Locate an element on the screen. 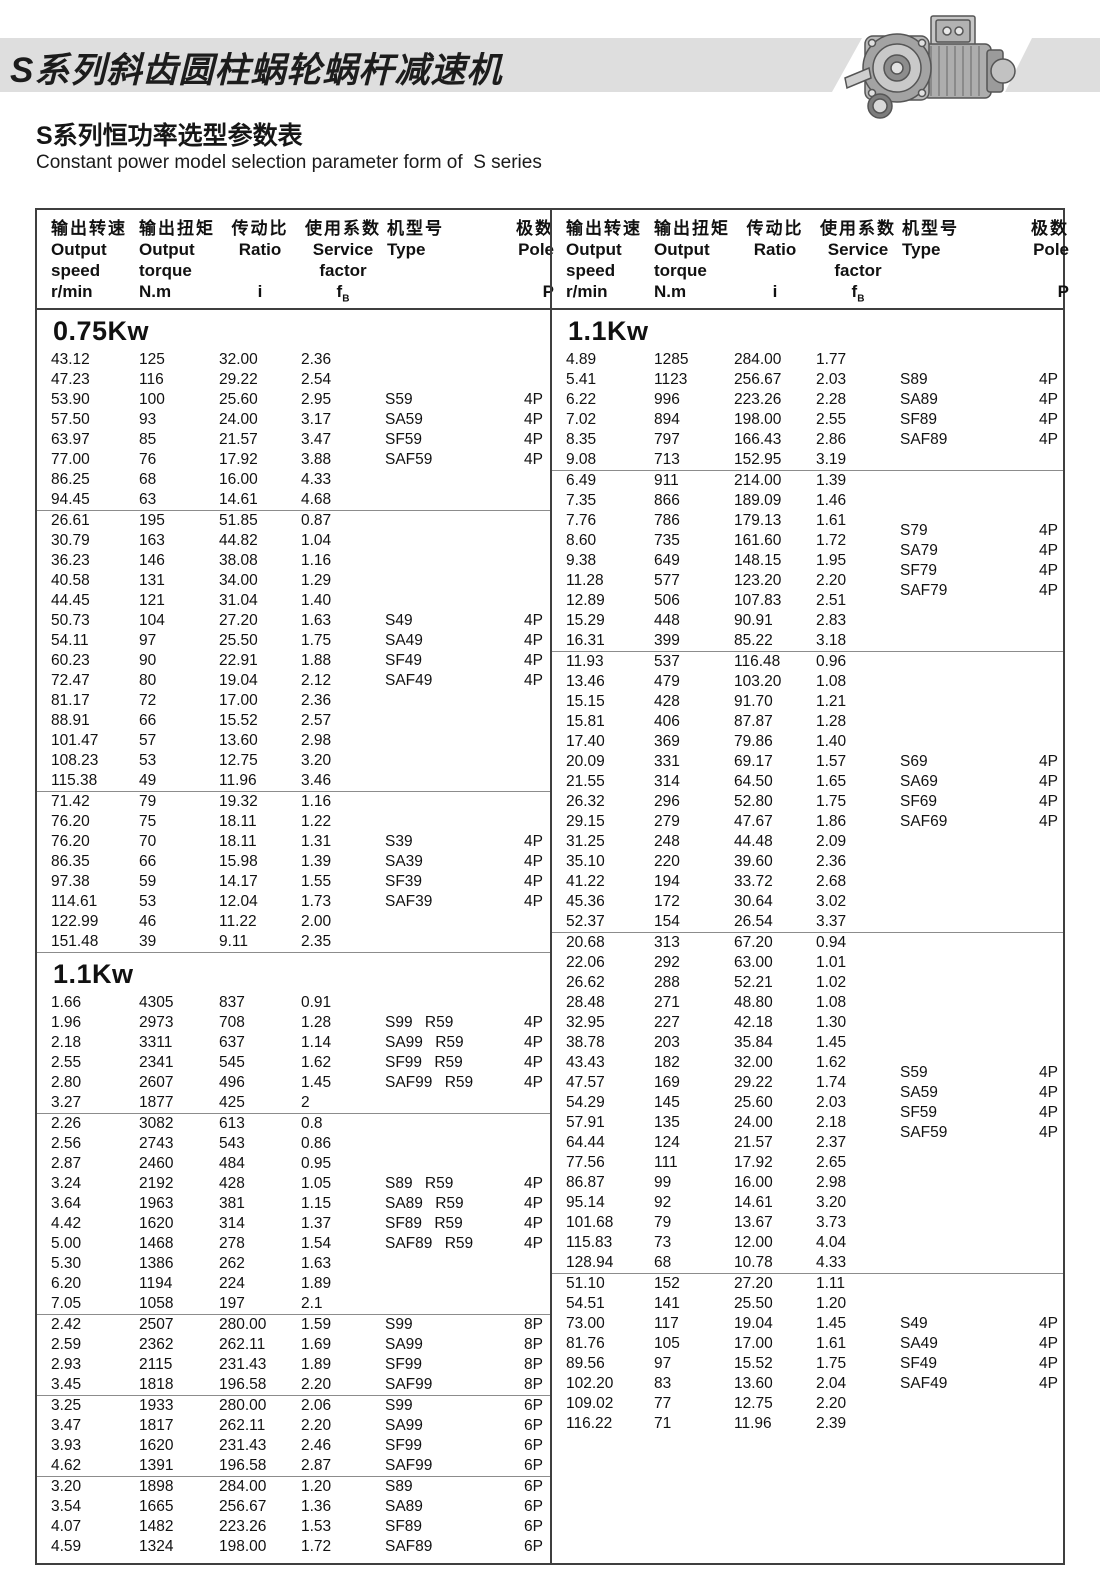 The image size is (1100, 1583). type-row: SF89 6P is located at coordinates (467, 1527).